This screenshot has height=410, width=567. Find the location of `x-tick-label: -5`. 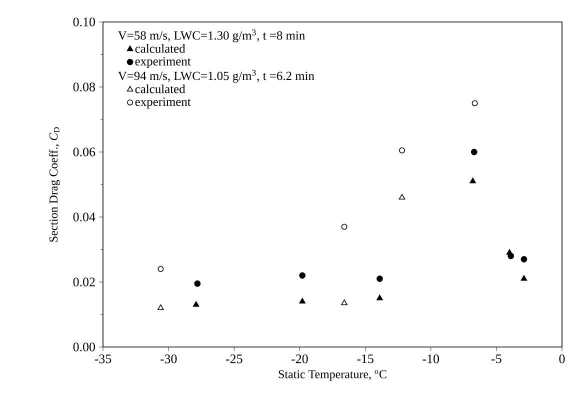

x-tick-label: -5 is located at coordinates (497, 359).